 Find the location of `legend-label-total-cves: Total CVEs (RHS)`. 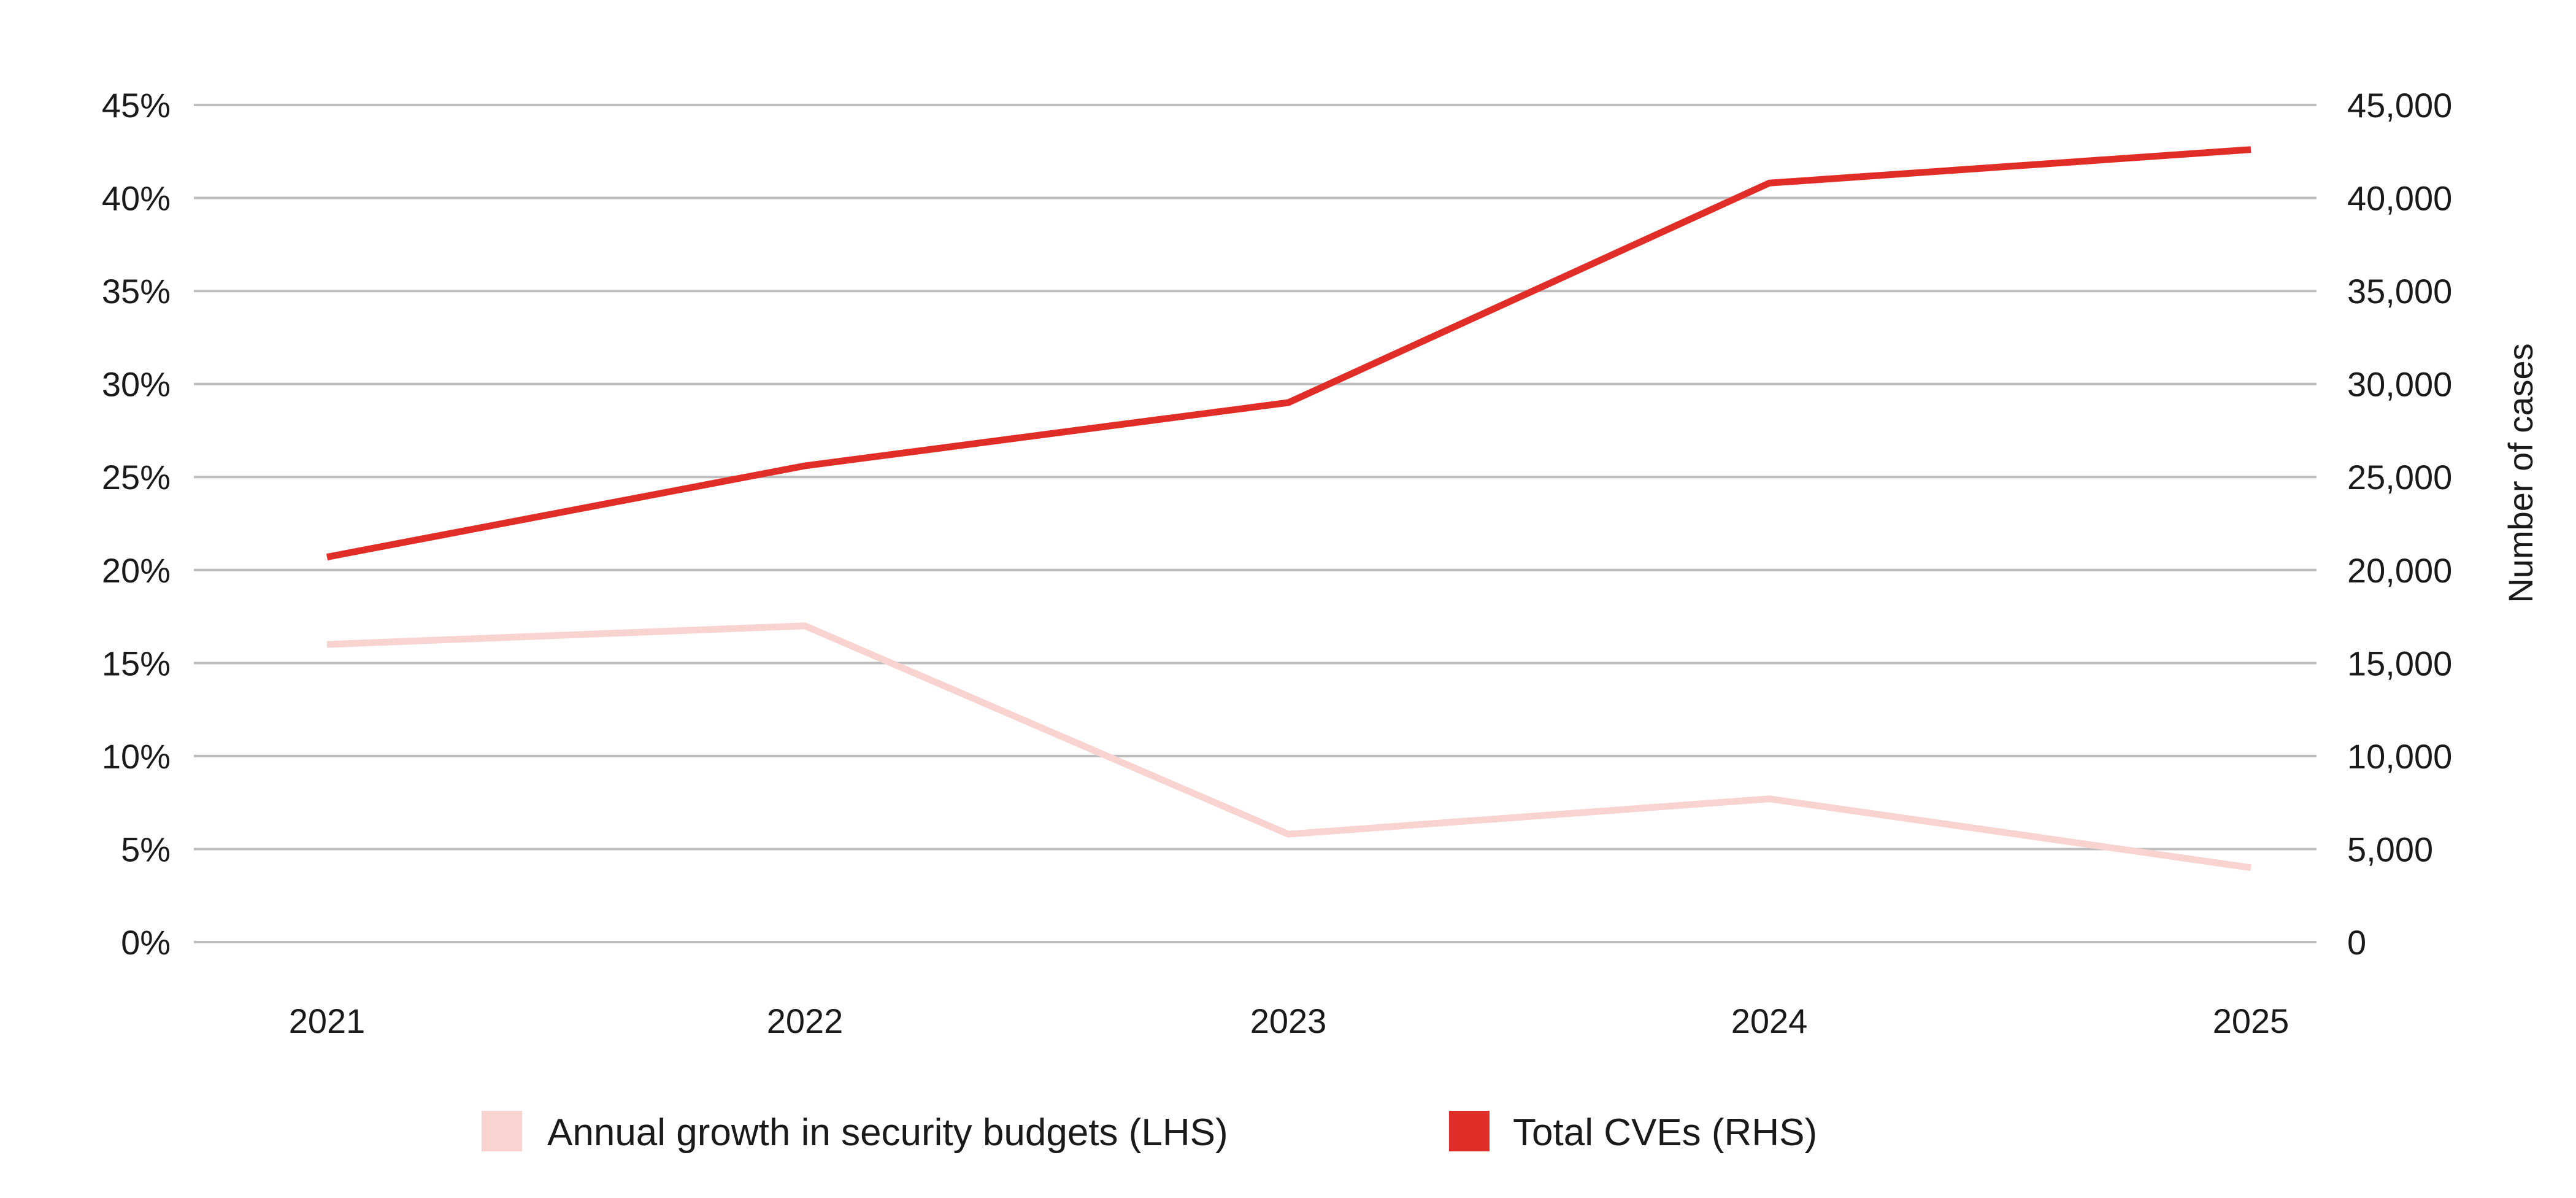

legend-label-total-cves: Total CVEs (RHS) is located at coordinates (1665, 1132).